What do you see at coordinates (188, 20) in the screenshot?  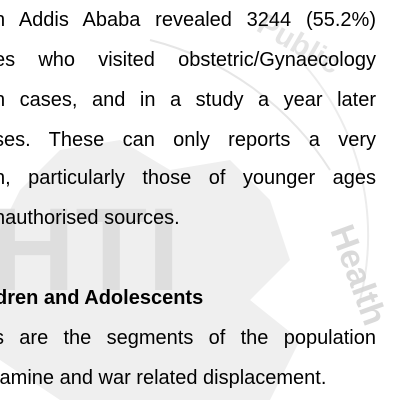 I see `paragraph-line: n Addis Ababa revealed 3244 (55.2%)` at bounding box center [188, 20].